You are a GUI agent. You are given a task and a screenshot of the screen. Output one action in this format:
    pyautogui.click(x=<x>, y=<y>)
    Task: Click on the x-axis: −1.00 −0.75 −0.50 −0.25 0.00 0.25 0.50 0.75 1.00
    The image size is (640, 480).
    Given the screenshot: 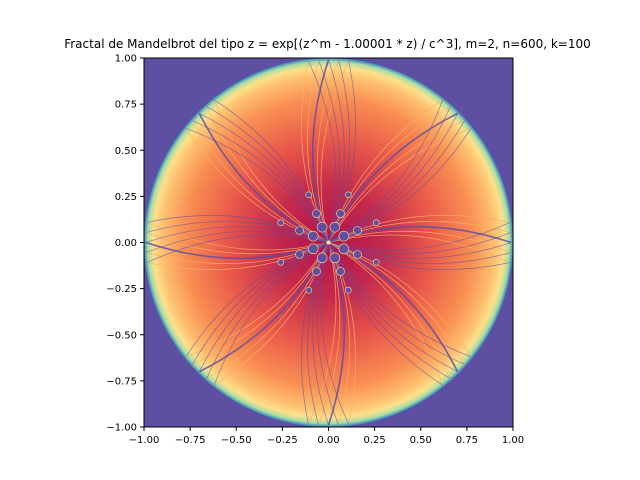 What is the action you would take?
    pyautogui.click(x=326, y=436)
    